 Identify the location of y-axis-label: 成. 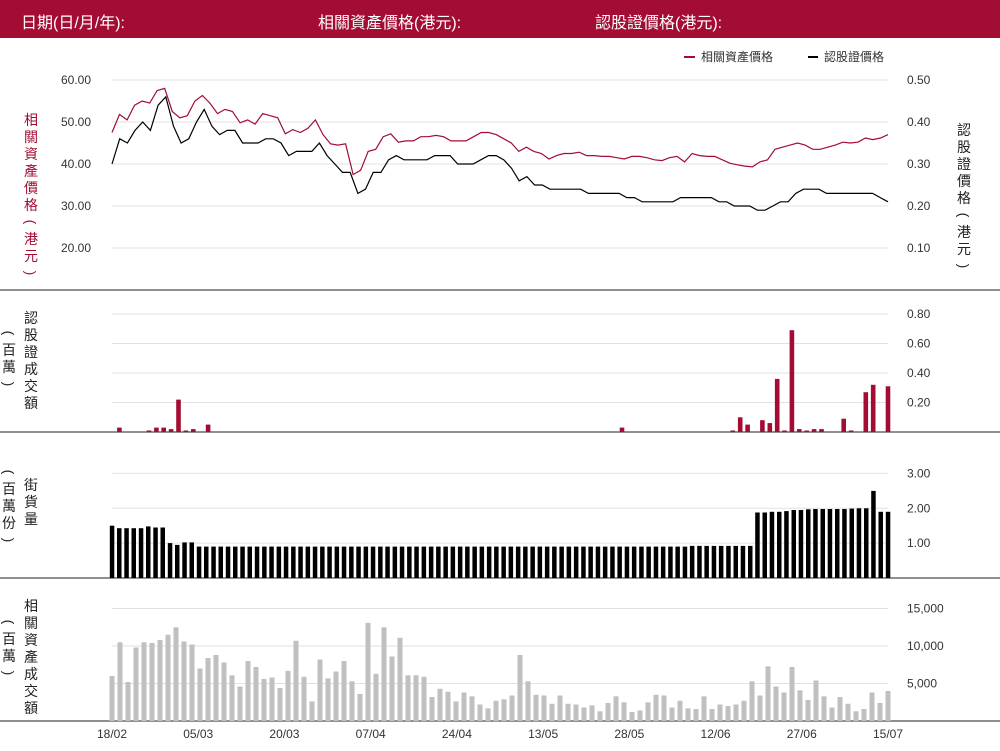
(31, 369).